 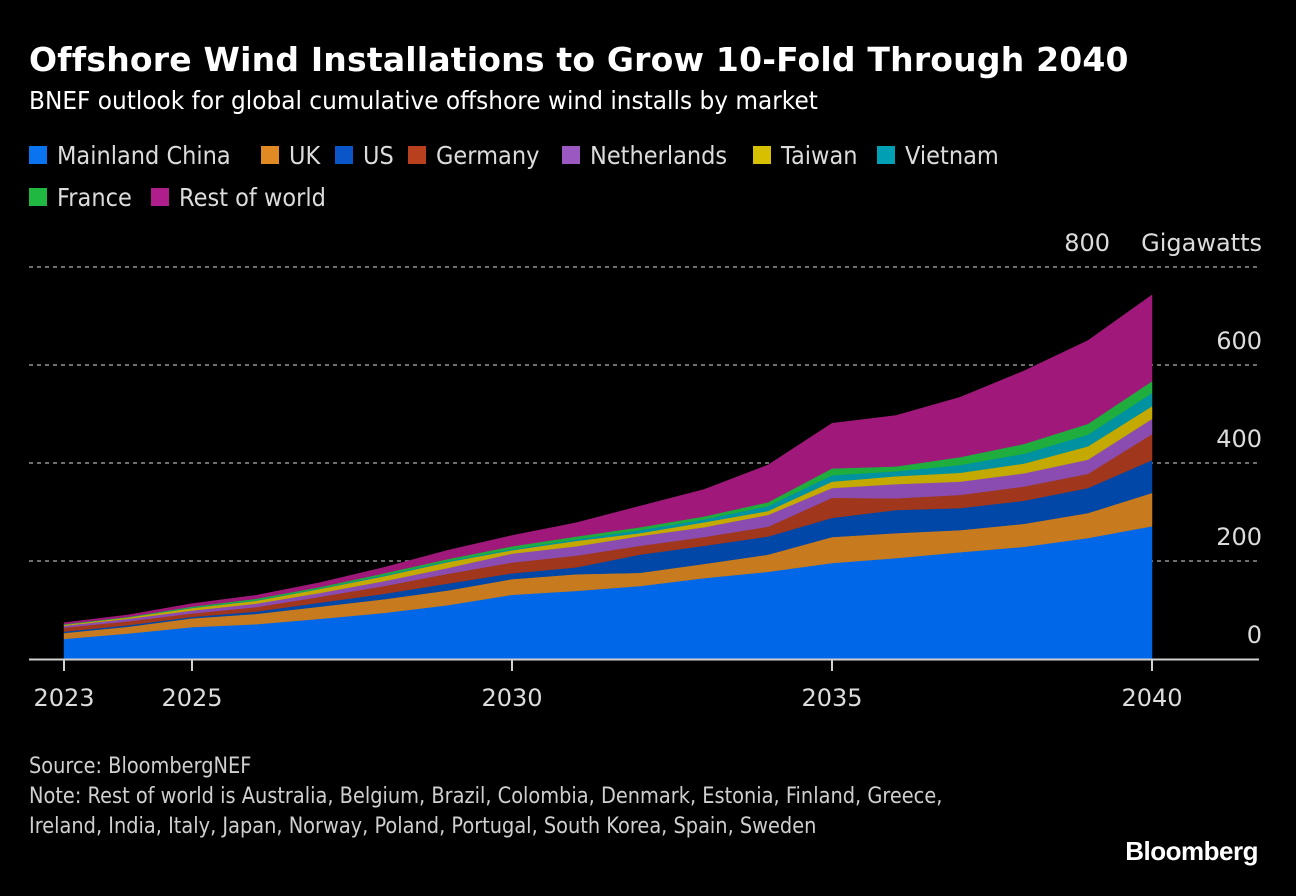 What do you see at coordinates (831, 698) in the screenshot?
I see `x-tick-label: 2035` at bounding box center [831, 698].